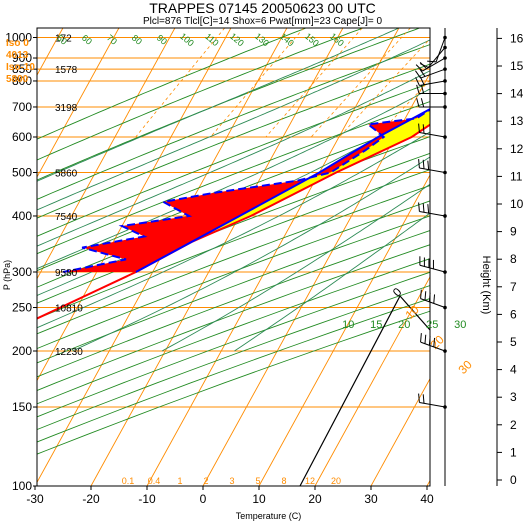 The width and height of the screenshot is (525, 525). What do you see at coordinates (432, 325) in the screenshot?
I see `moist-adiabat-label: 25` at bounding box center [432, 325].